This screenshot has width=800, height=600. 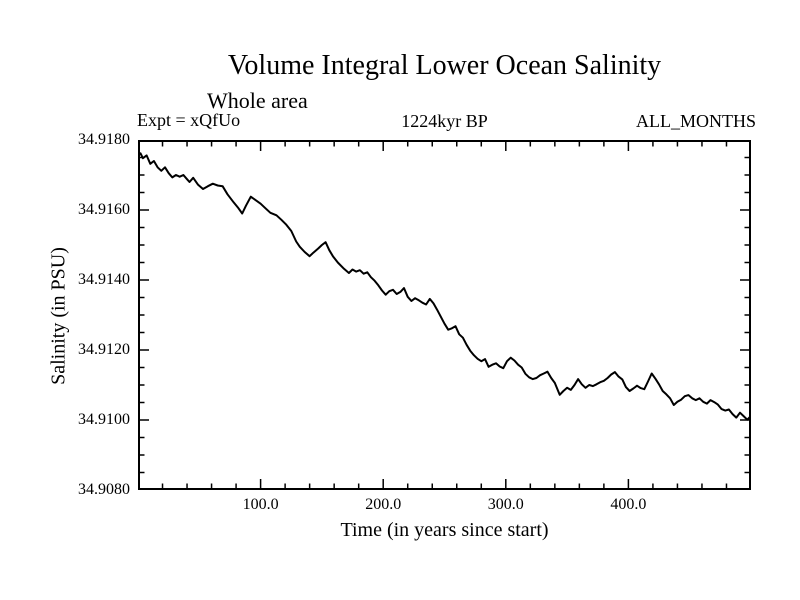 What do you see at coordinates (257, 100) in the screenshot?
I see `chart-subtitle: Whole area` at bounding box center [257, 100].